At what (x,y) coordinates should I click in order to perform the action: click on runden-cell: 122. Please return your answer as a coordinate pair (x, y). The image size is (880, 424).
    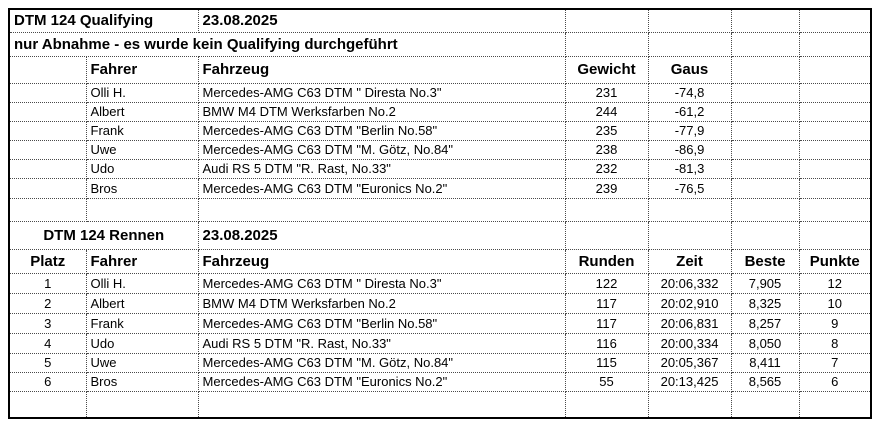
    Looking at the image, I should click on (606, 283).